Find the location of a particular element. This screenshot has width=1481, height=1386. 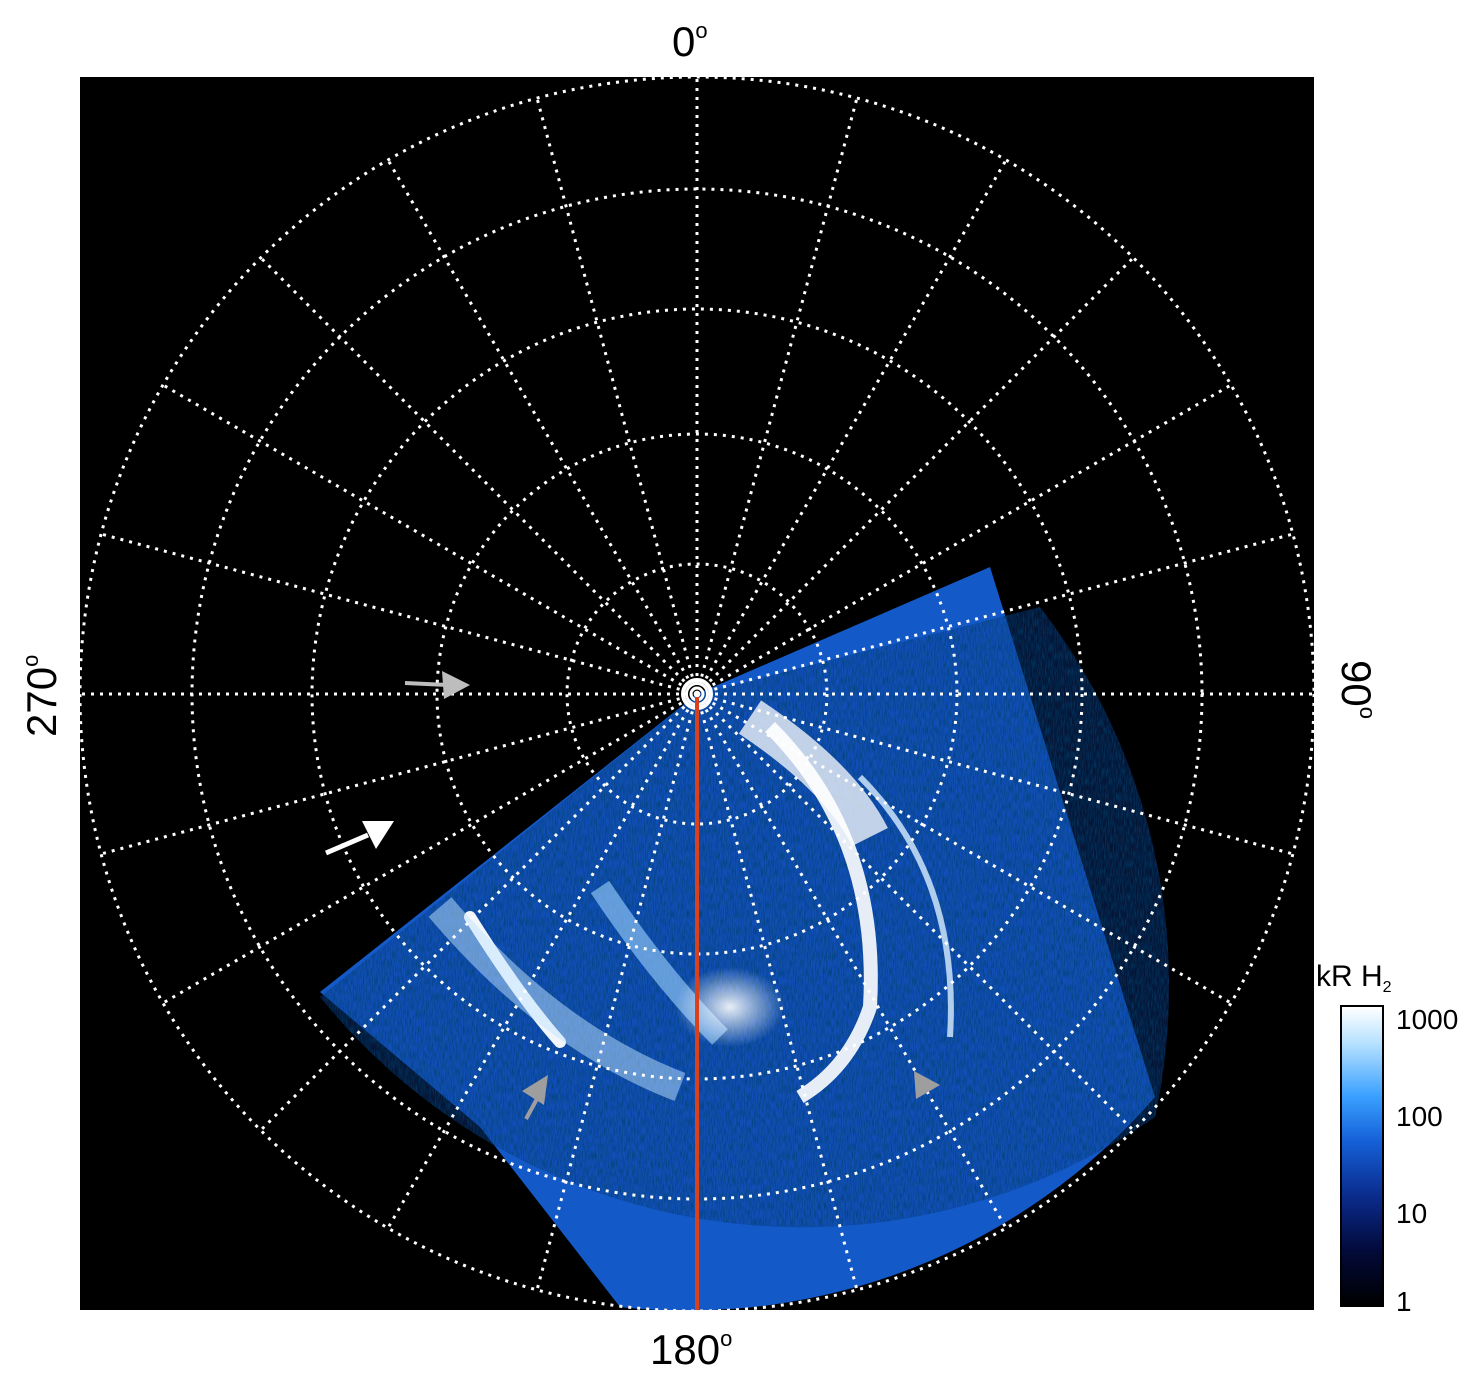

secondary-arc-right is located at coordinates (905, 906).